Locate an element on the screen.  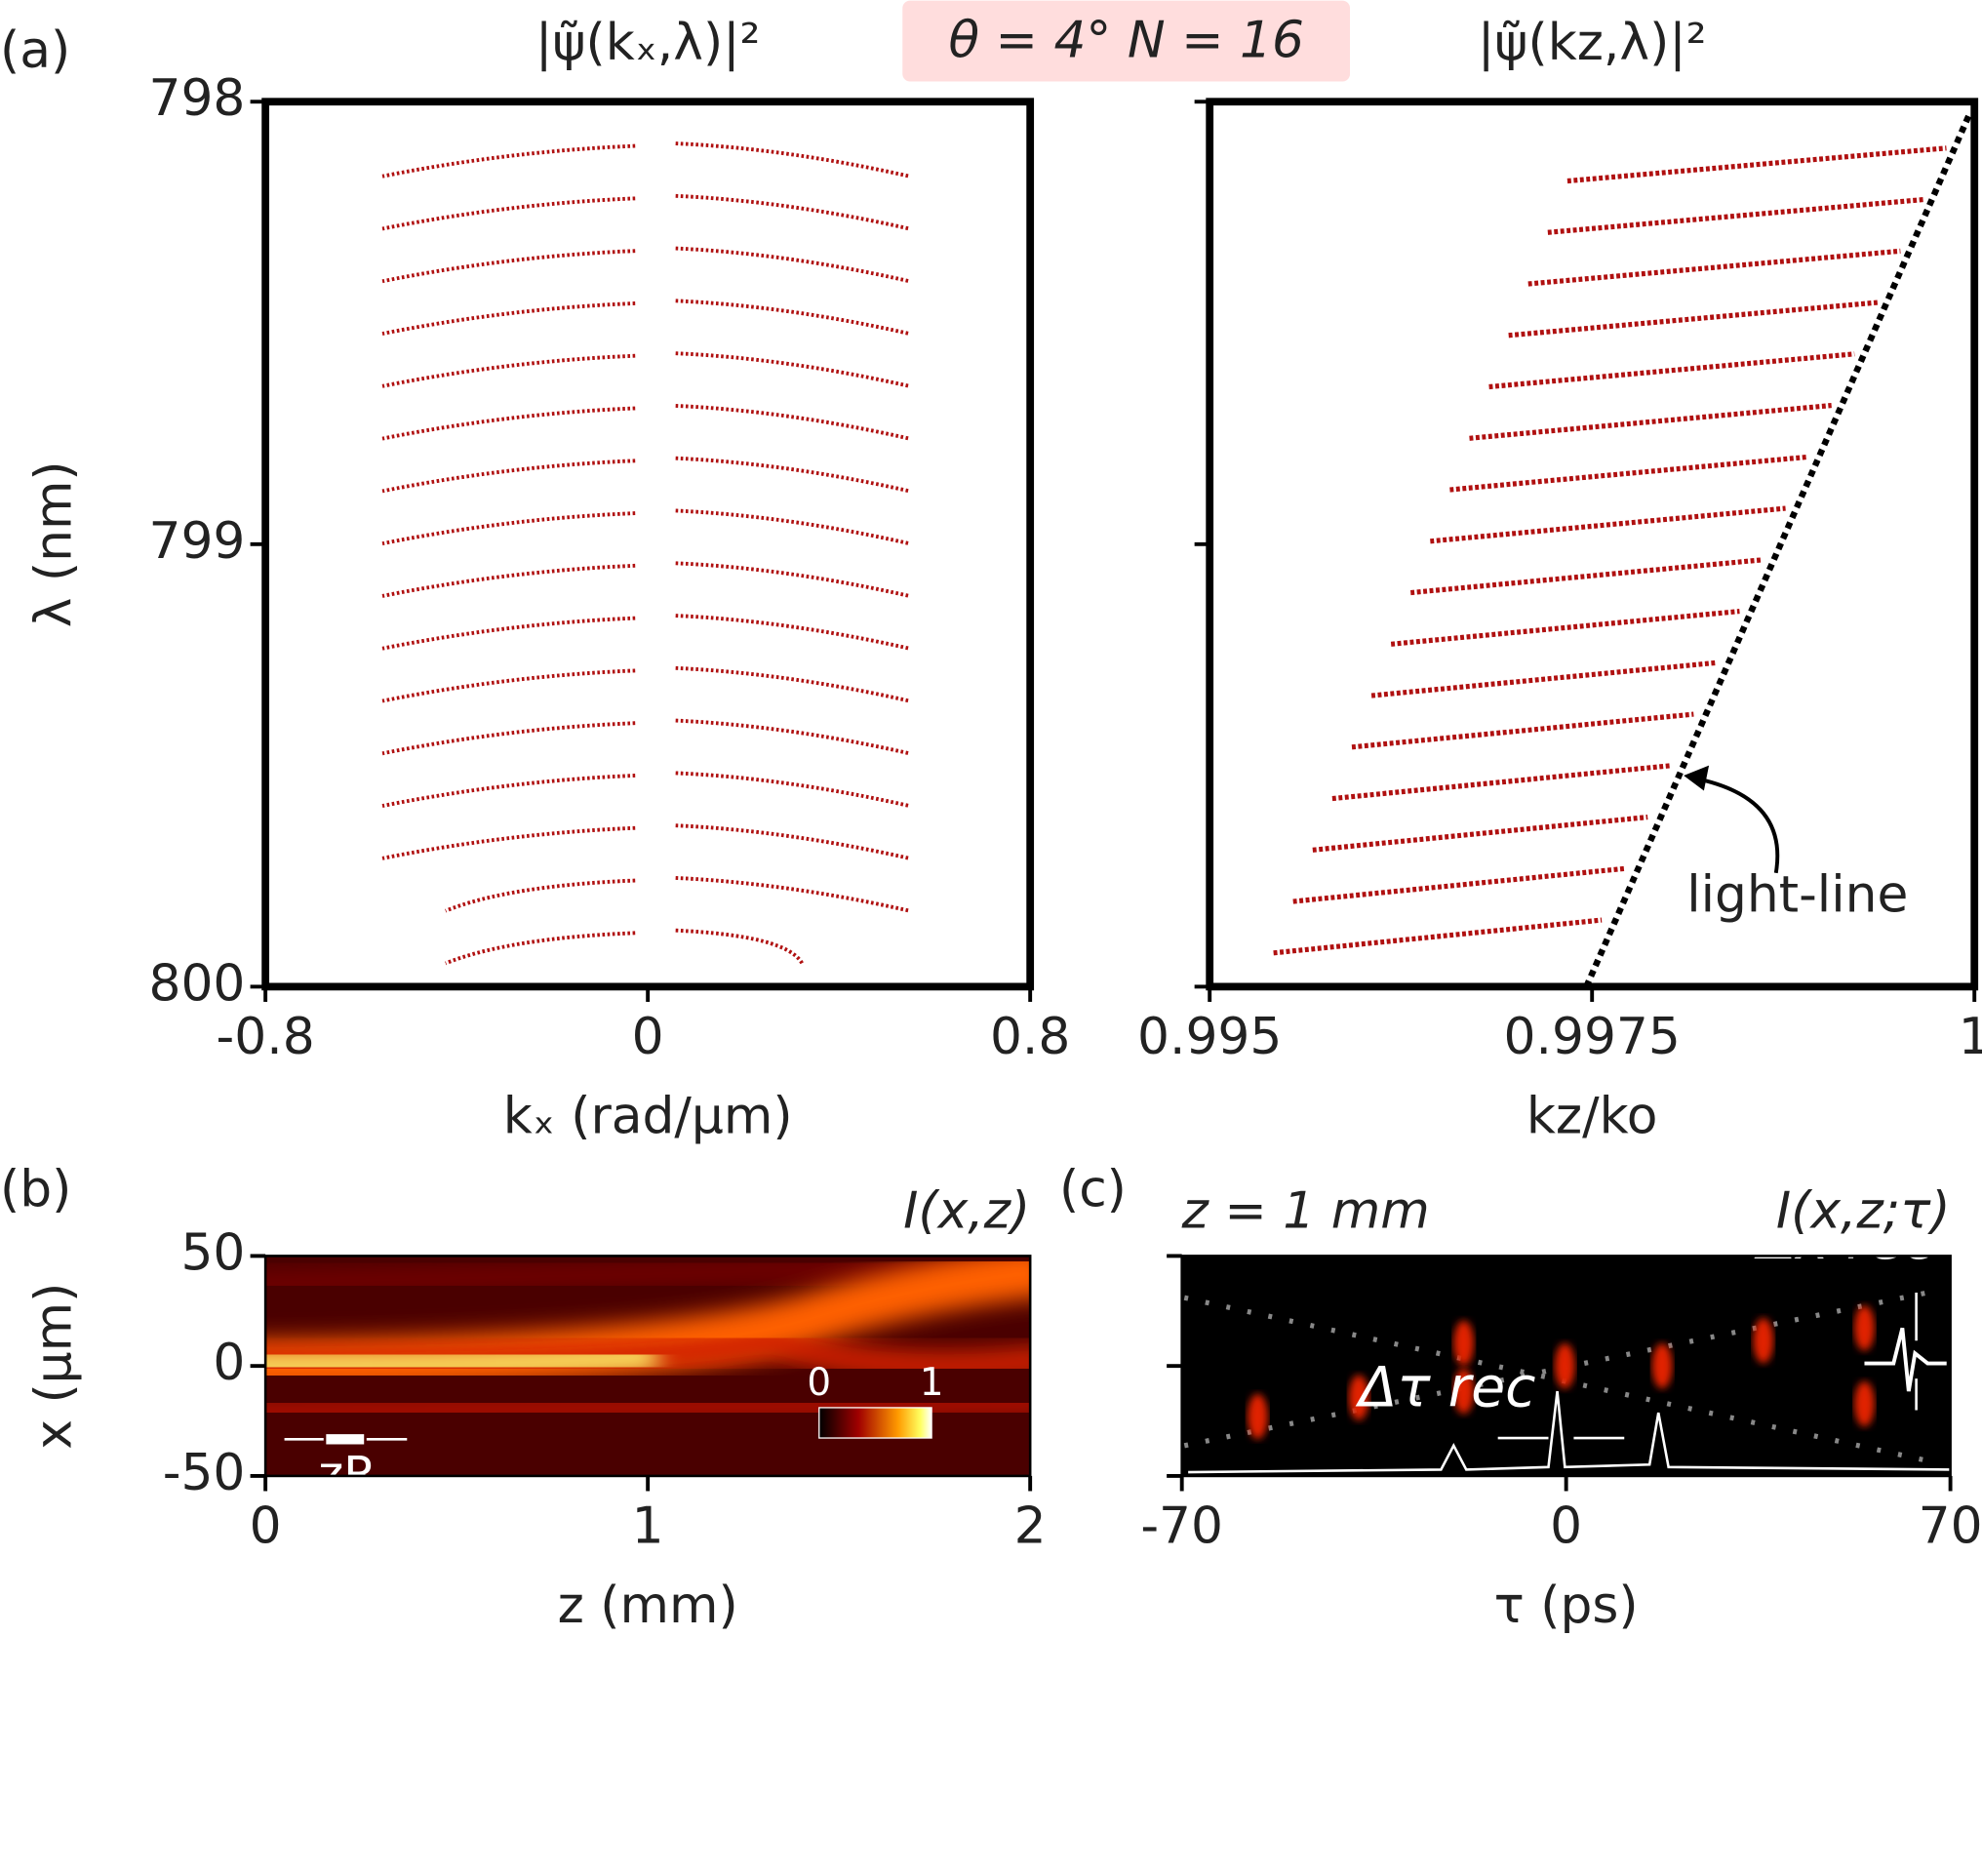
heatmap is located at coordinates (648, 1339).